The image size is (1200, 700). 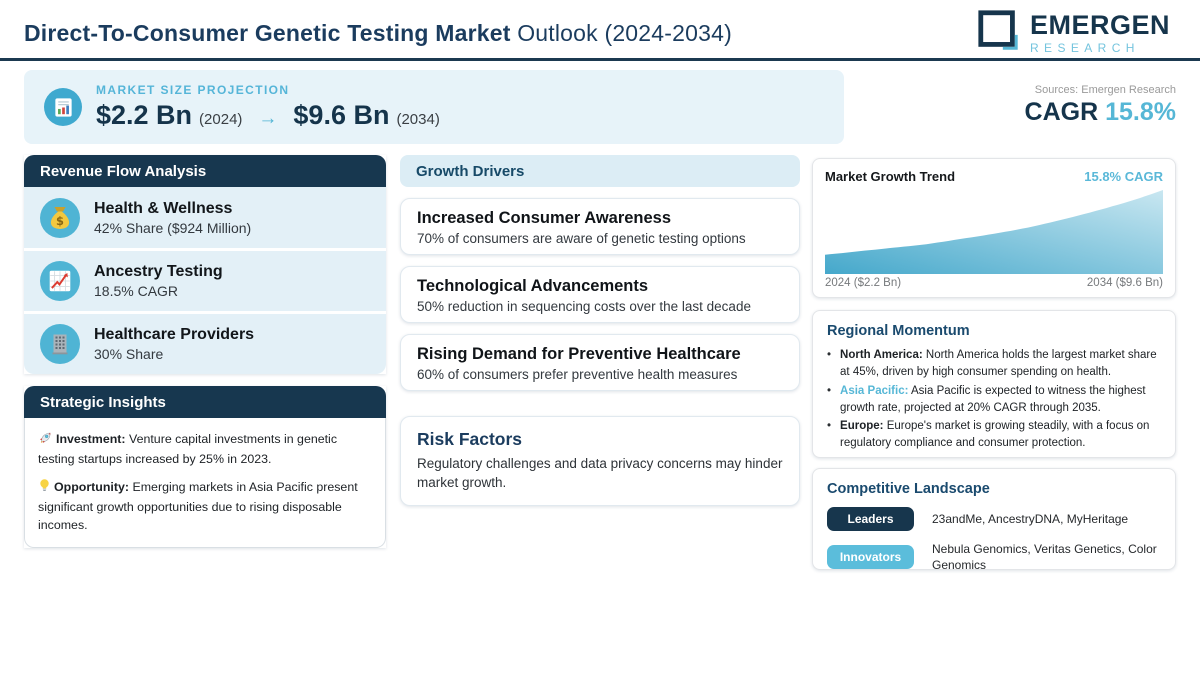 I want to click on logo-subtitle: RESEARCH, so click(x=1084, y=47).